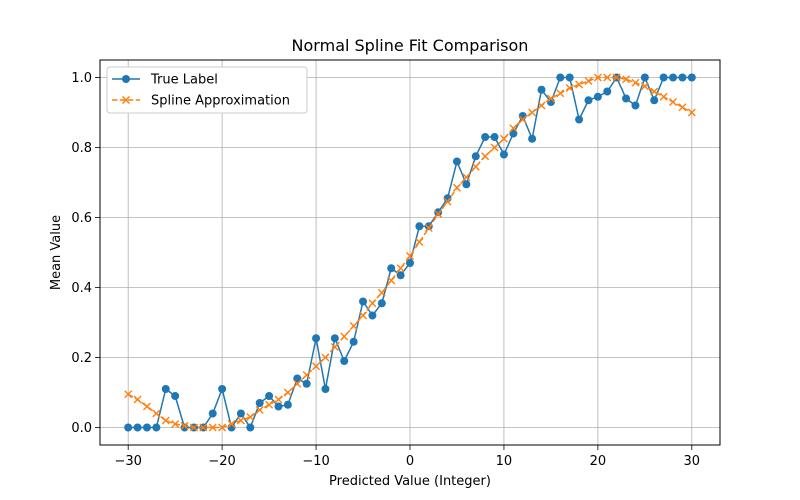 The height and width of the screenshot is (500, 800). I want to click on y-tick-label: 1.0, so click(81, 78).